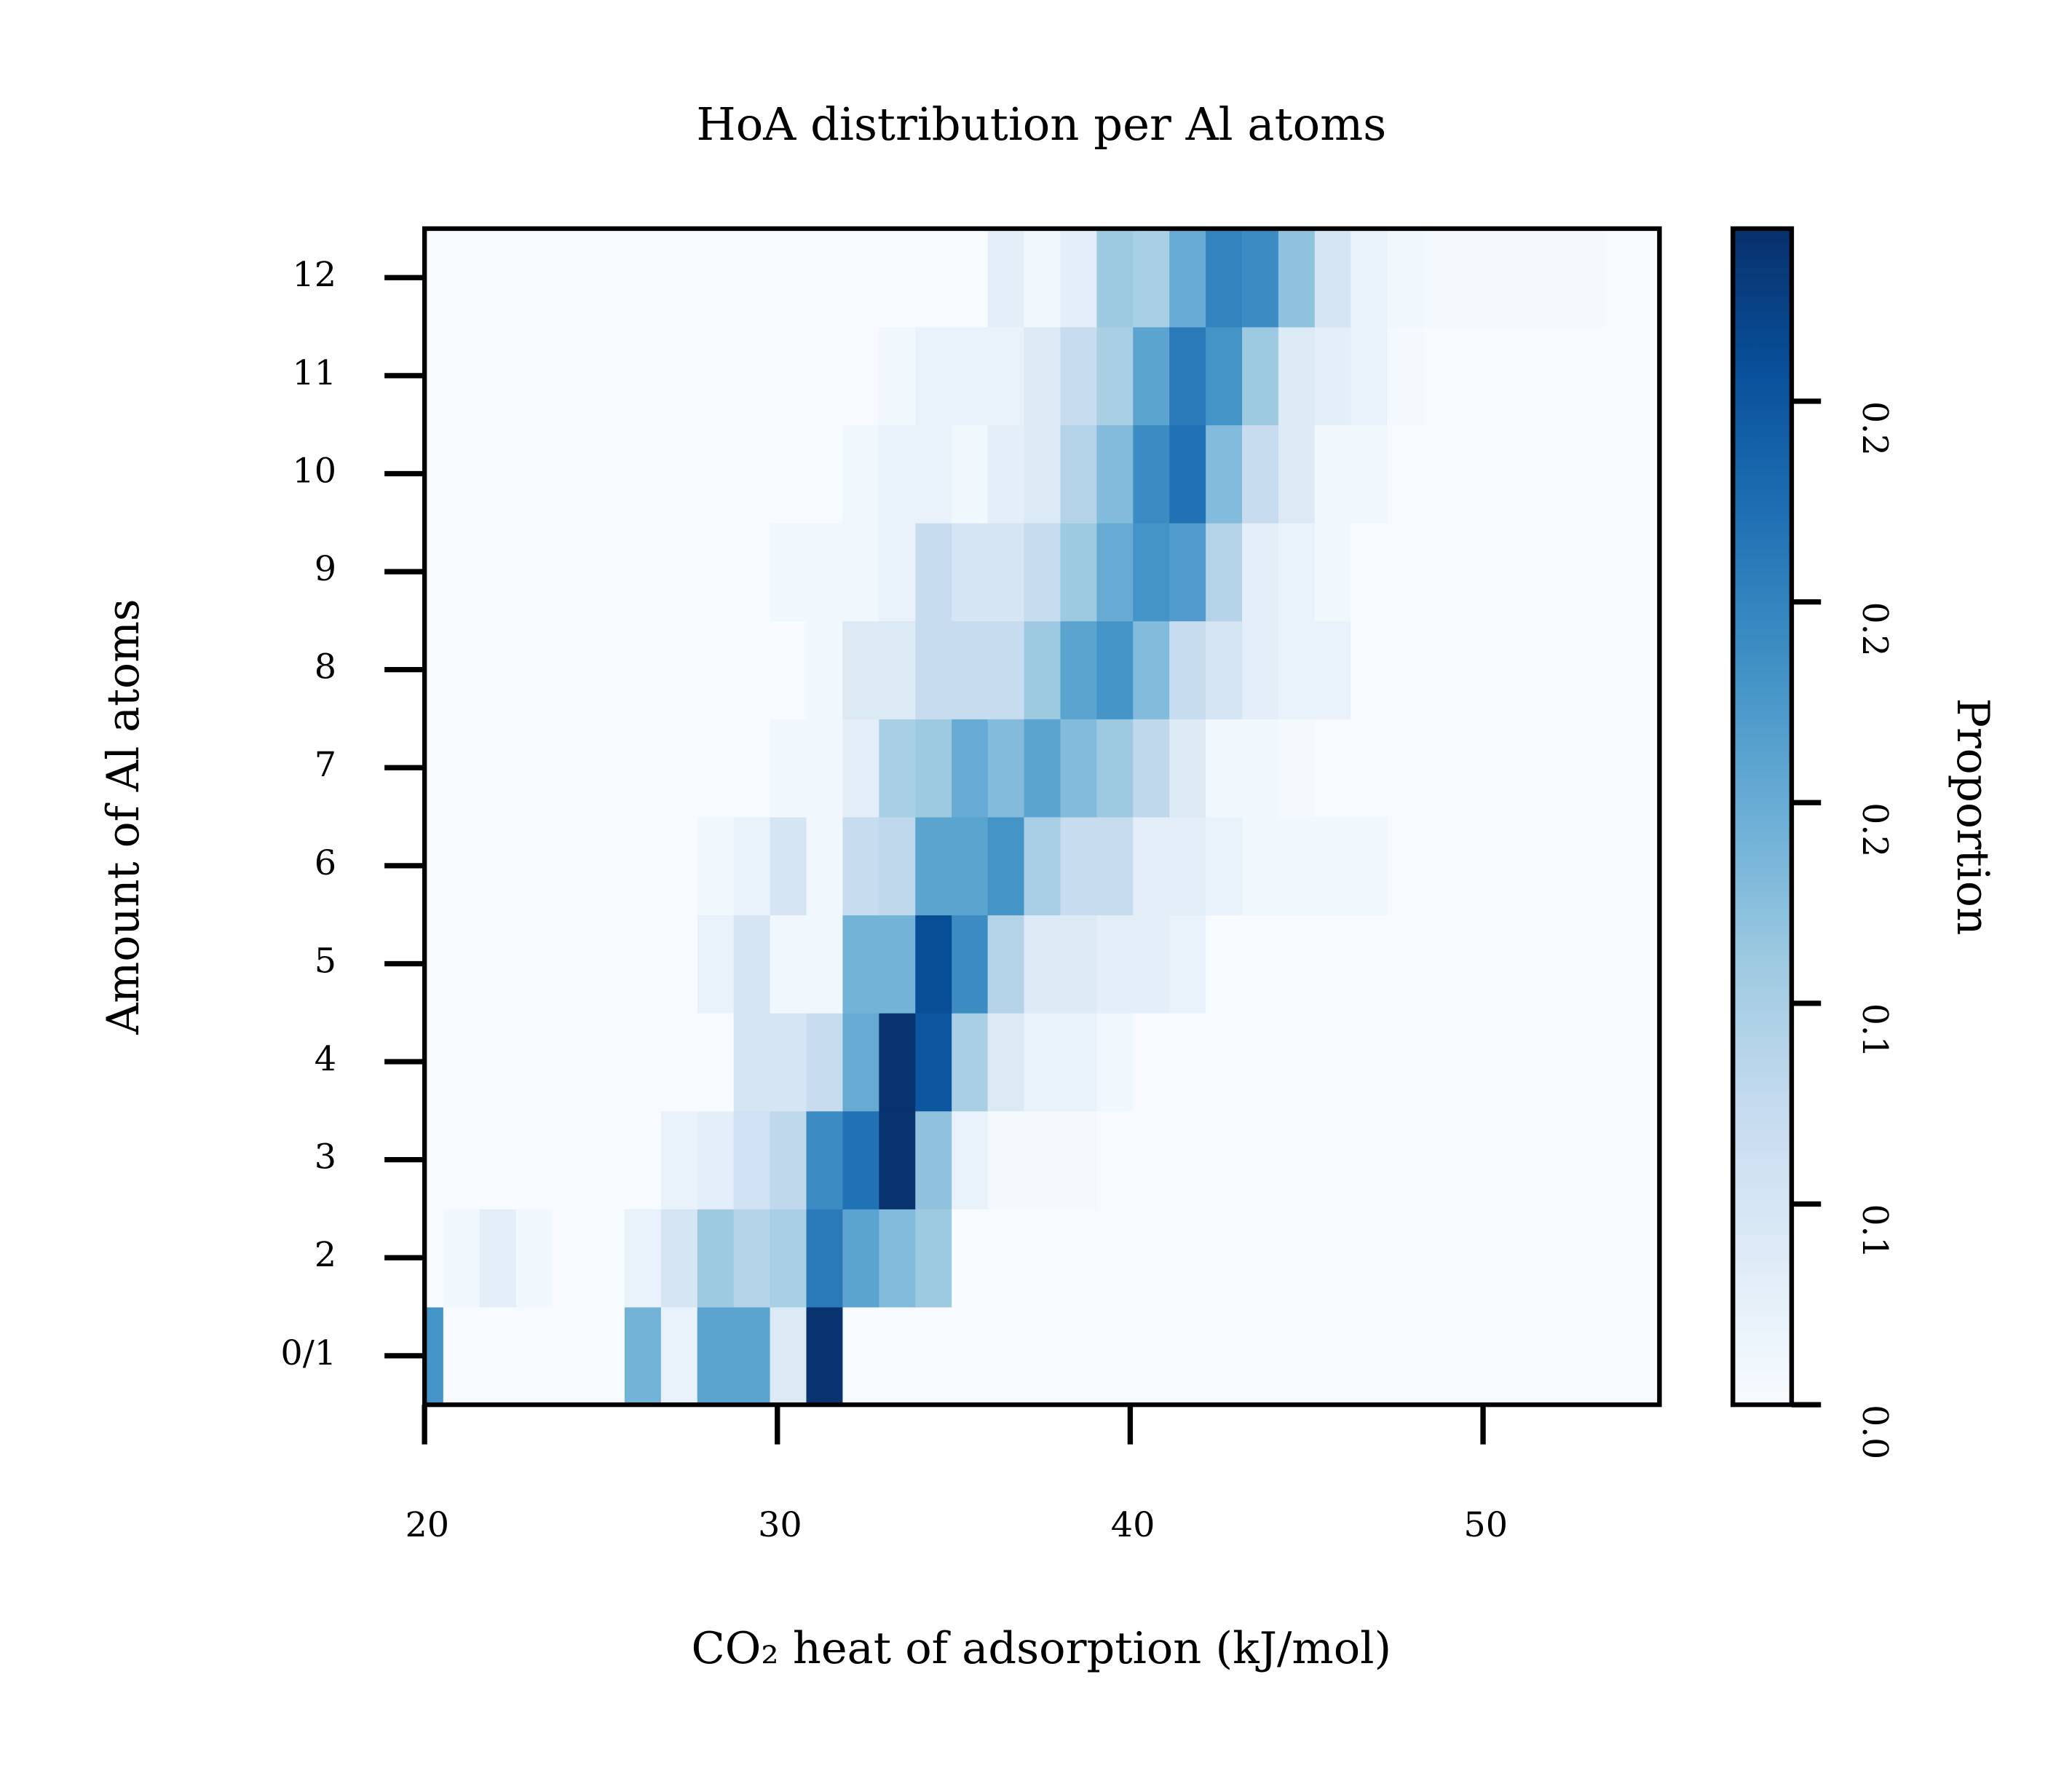 The width and height of the screenshot is (2072, 1784). I want to click on colorbar, so click(1762, 816).